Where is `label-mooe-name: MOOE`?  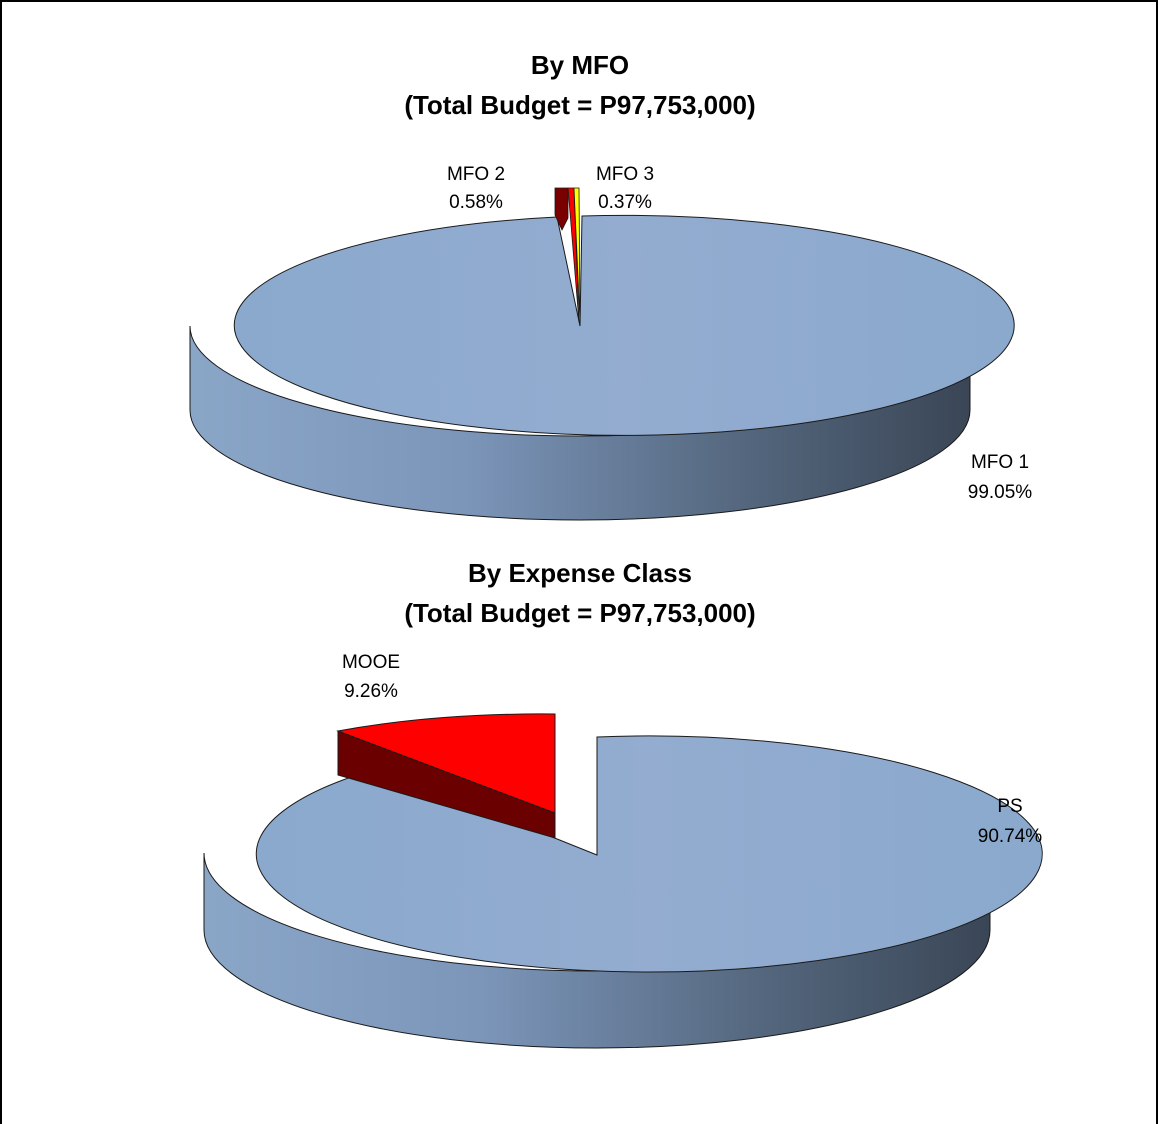
label-mooe-name: MOOE is located at coordinates (371, 662).